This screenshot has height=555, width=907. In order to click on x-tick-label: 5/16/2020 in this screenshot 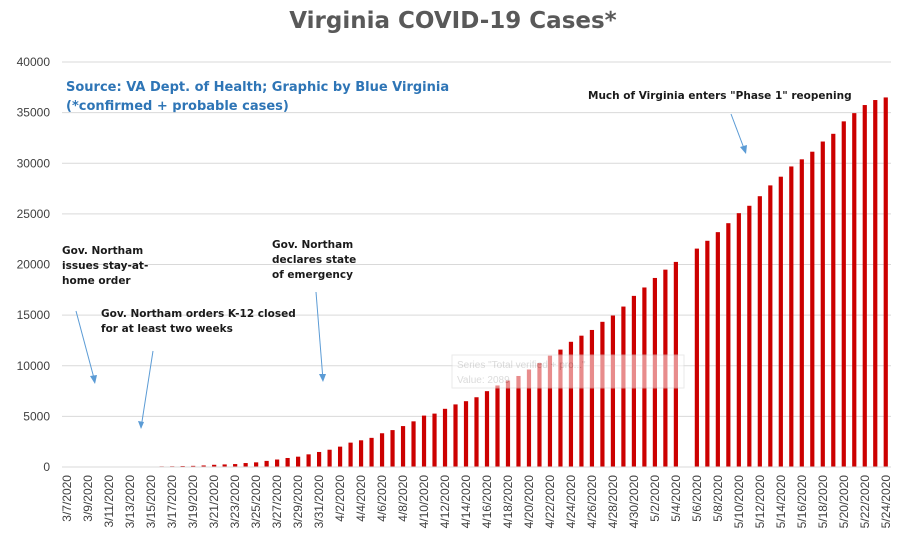, I will do `click(802, 502)`.